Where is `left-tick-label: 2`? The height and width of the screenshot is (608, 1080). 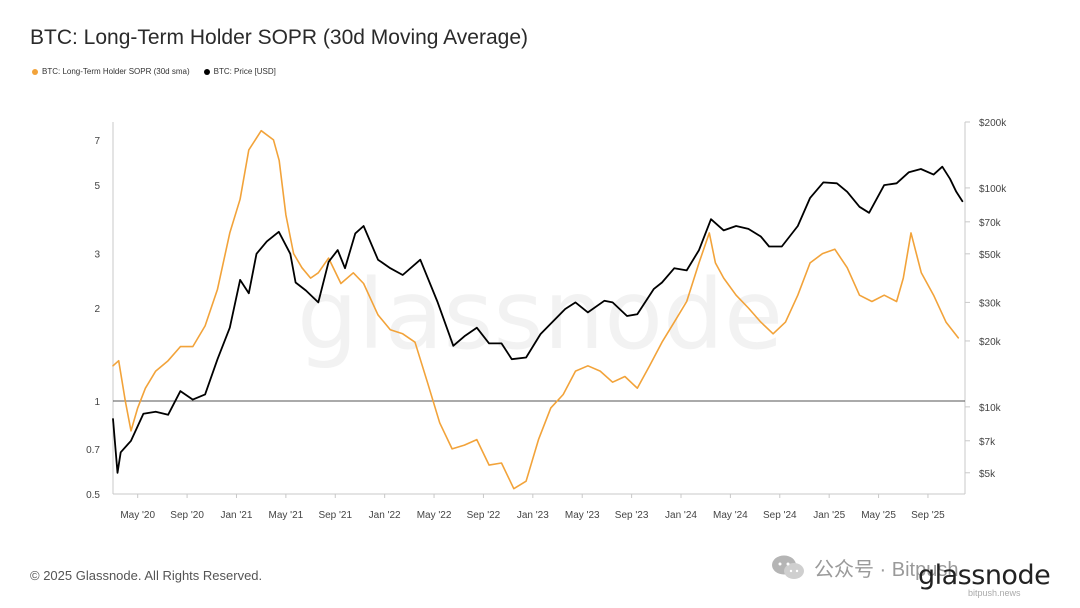
left-tick-label: 2 is located at coordinates (97, 309).